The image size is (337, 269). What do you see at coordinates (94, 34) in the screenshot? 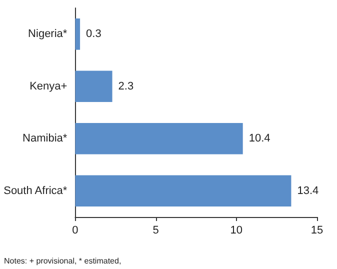
I see `data-label: 0.3` at bounding box center [94, 34].